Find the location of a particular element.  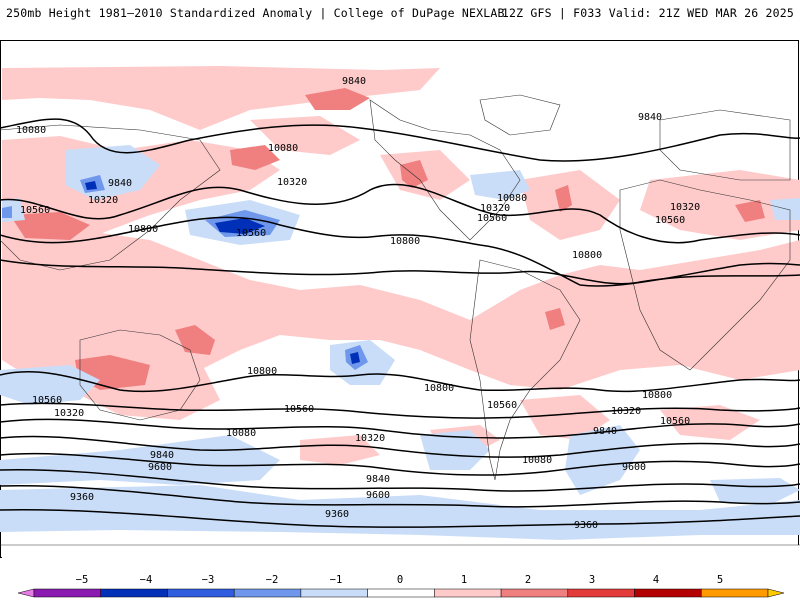

colorbar-left-arrow is located at coordinates (26, 593).